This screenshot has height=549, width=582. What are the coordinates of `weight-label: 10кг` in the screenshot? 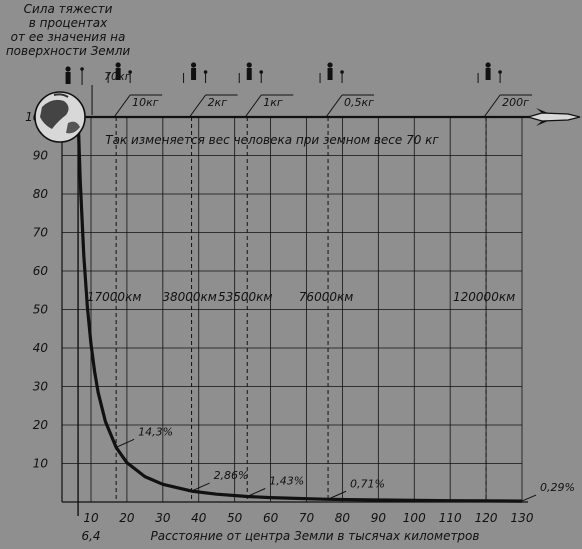 It's located at (145, 102).